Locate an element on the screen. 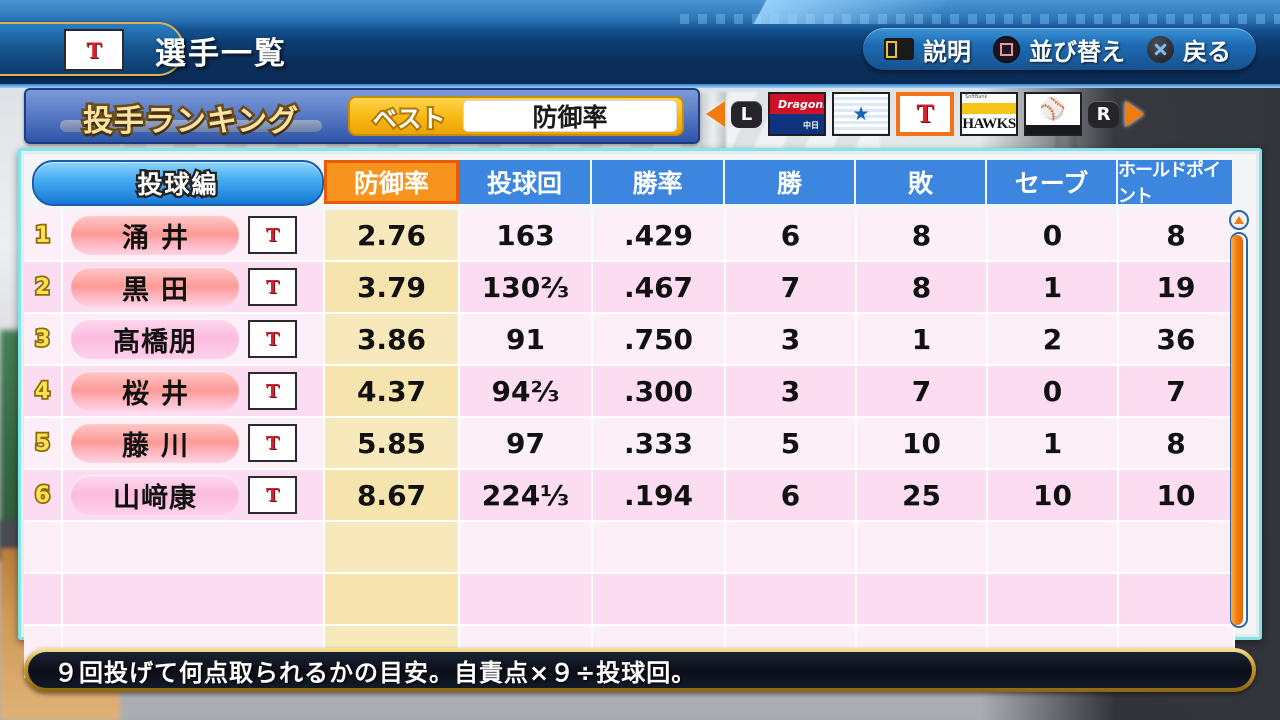 The height and width of the screenshot is (720, 1280). player-name-cell: 黒田 T is located at coordinates (193, 287).